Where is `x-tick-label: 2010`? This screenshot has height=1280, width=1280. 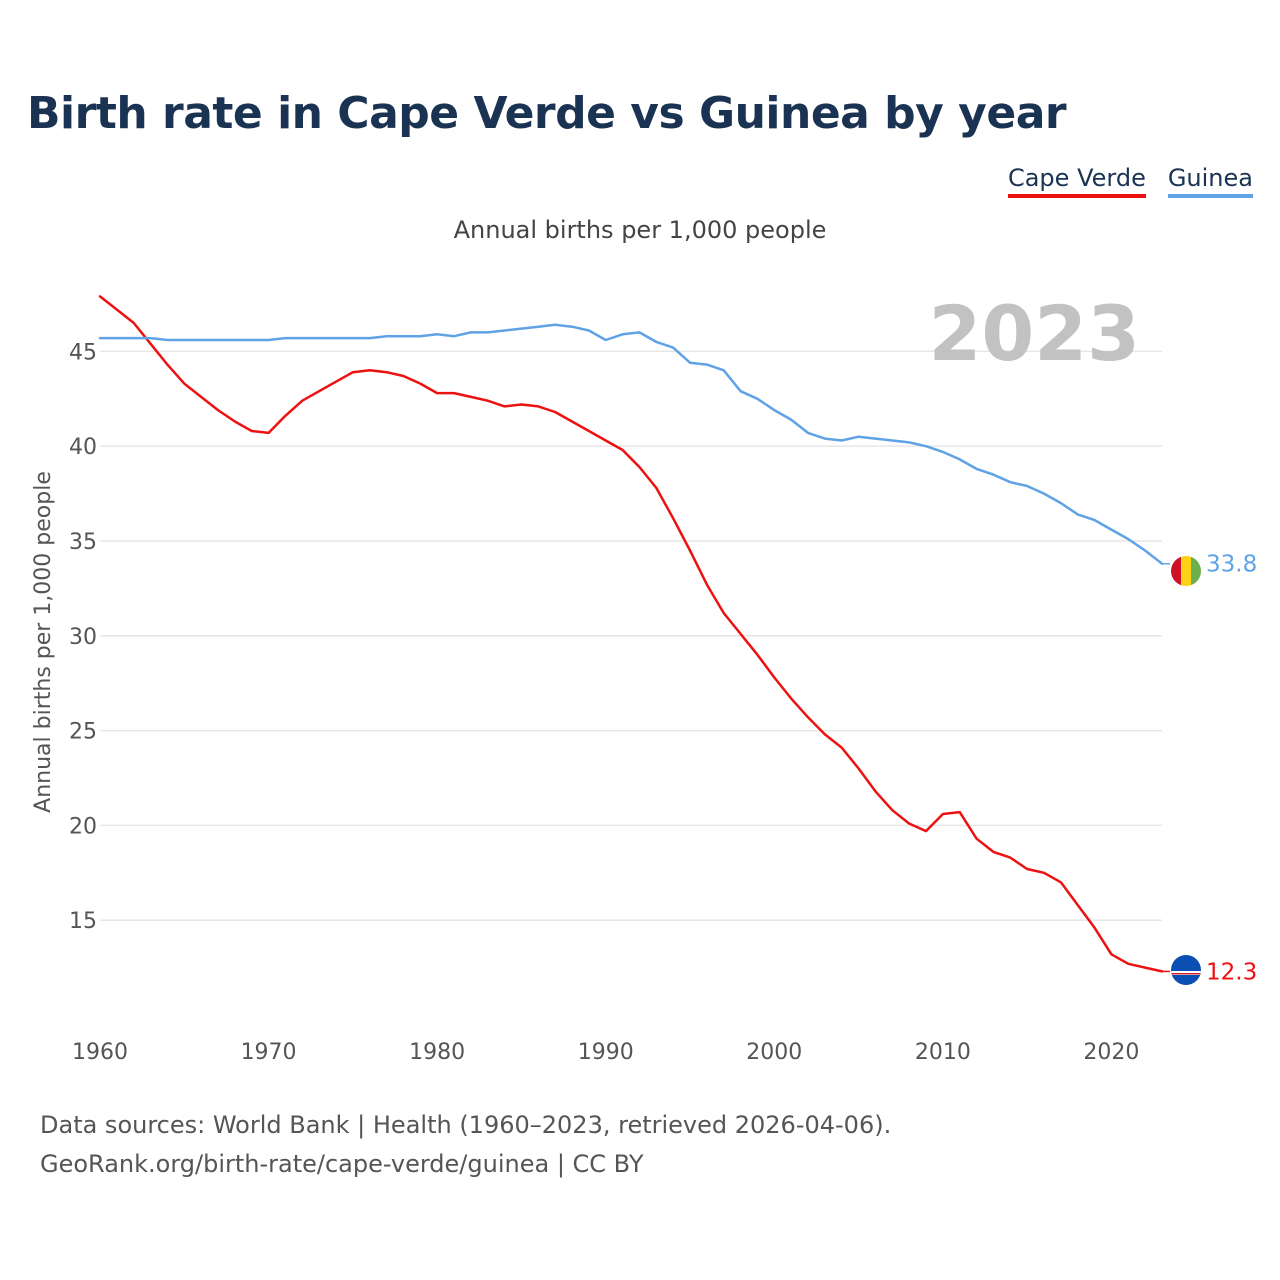
x-tick-label: 2010 is located at coordinates (943, 1052).